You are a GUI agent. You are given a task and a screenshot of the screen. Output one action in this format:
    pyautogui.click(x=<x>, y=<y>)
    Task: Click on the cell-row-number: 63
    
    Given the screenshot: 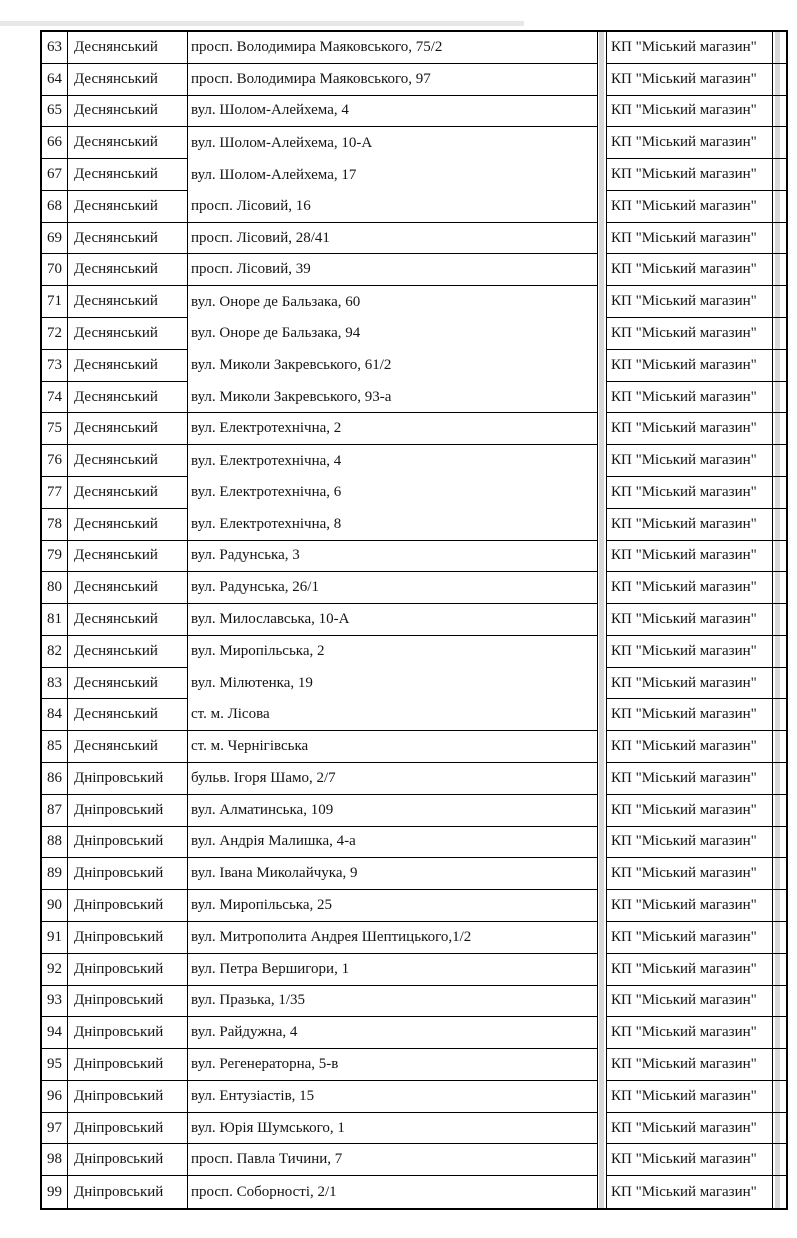 What is the action you would take?
    pyautogui.click(x=55, y=48)
    